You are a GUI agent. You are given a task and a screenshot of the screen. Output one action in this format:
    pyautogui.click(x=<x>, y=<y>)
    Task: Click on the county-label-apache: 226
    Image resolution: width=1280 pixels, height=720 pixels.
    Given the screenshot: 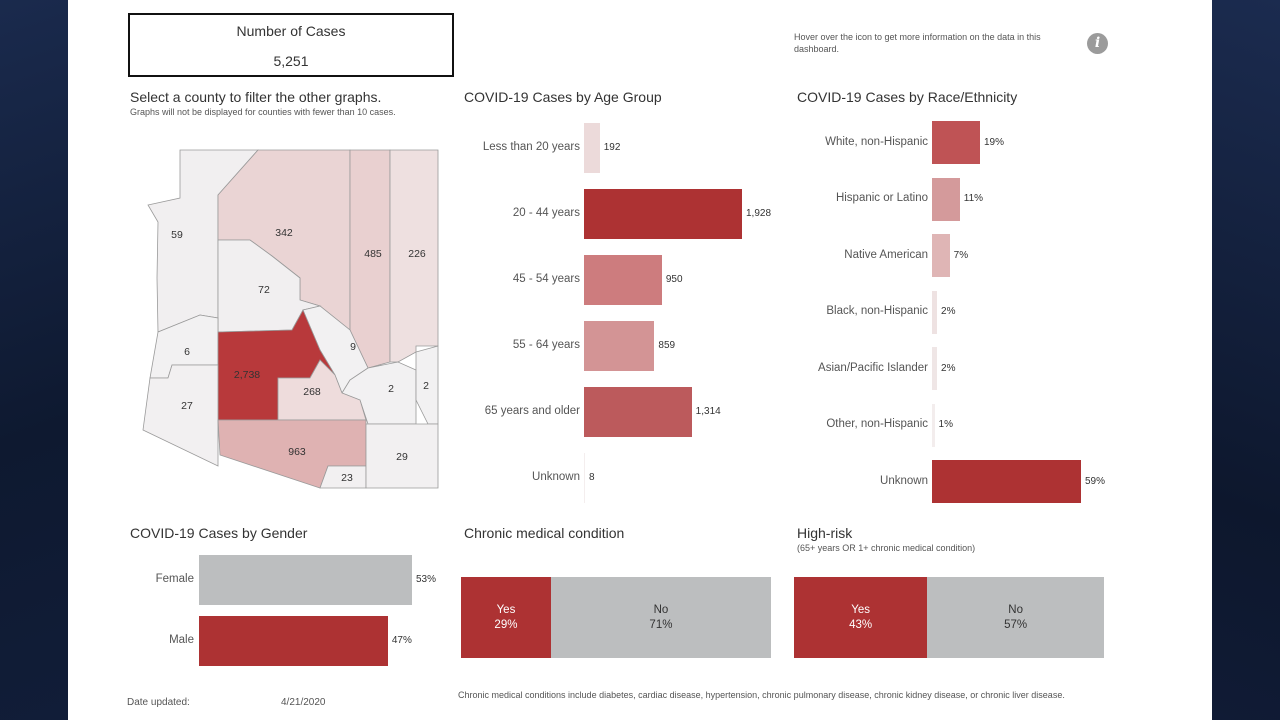 What is the action you would take?
    pyautogui.click(x=417, y=254)
    